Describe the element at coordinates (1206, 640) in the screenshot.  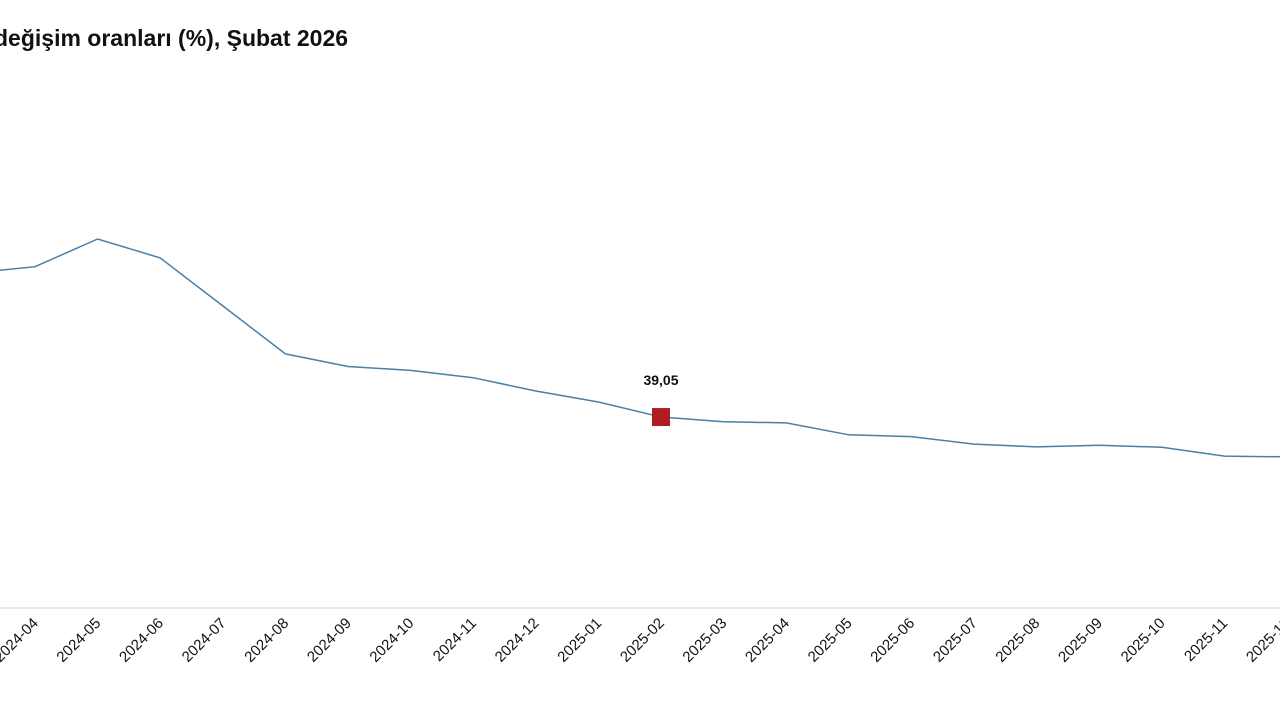
I see `x-tick-label: 2025-11` at that location.